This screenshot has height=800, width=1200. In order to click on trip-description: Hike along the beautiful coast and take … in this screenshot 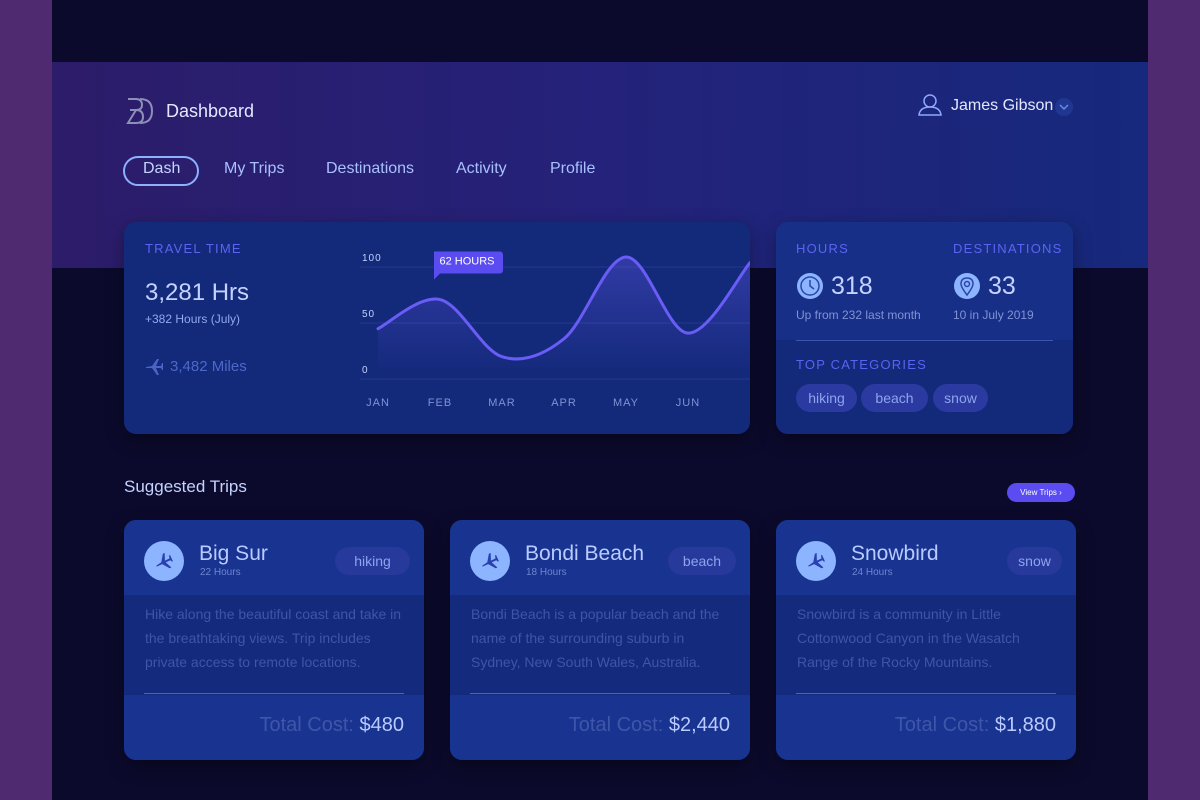, I will do `click(273, 638)`.